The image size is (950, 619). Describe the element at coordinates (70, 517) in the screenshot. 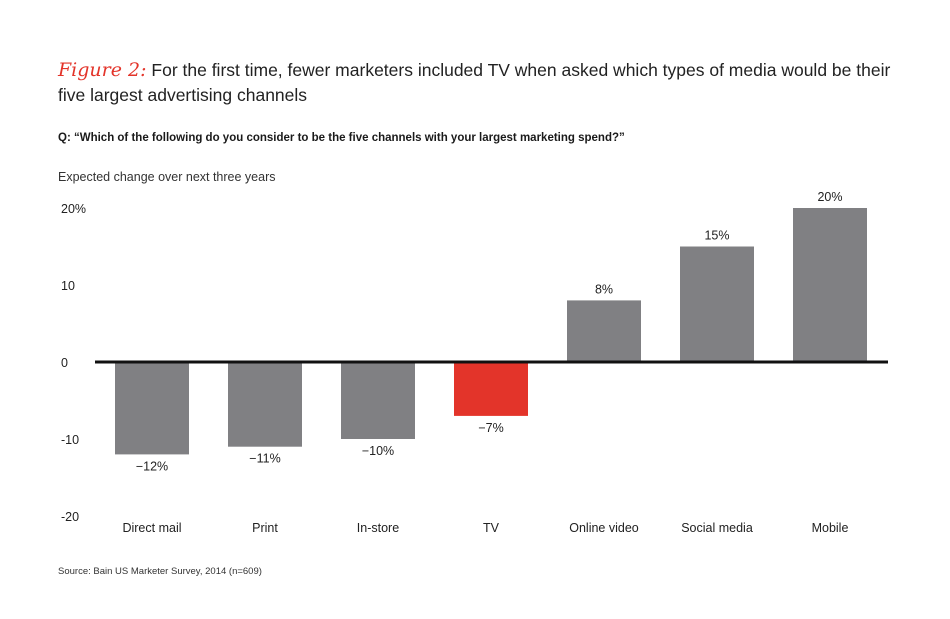

I see `y-tick-label: -20` at that location.